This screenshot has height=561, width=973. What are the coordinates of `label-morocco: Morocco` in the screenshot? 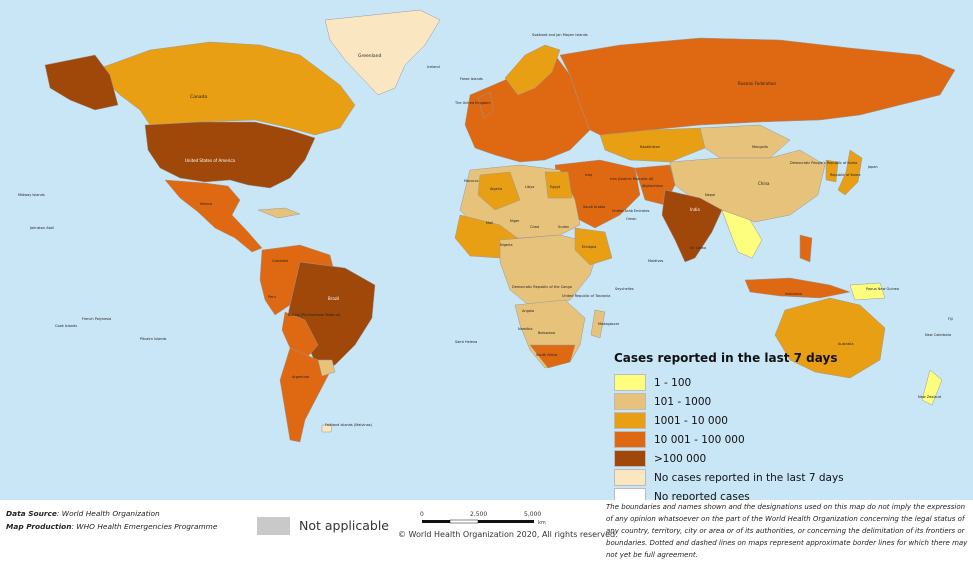 It's located at (471, 181).